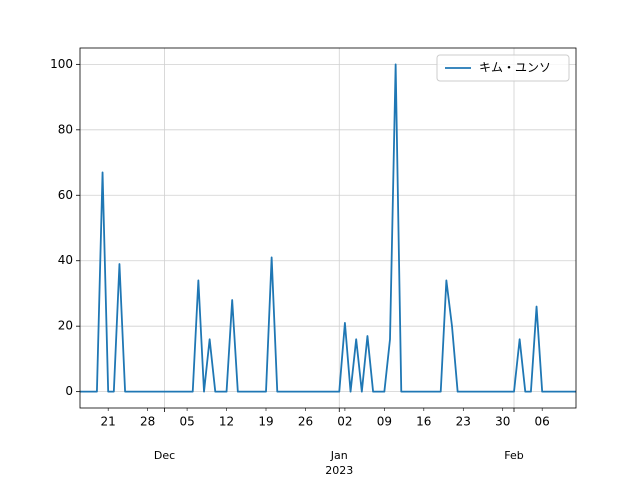 The height and width of the screenshot is (480, 640). Describe the element at coordinates (305, 422) in the screenshot. I see `x-minor-tick-label: 26` at that location.